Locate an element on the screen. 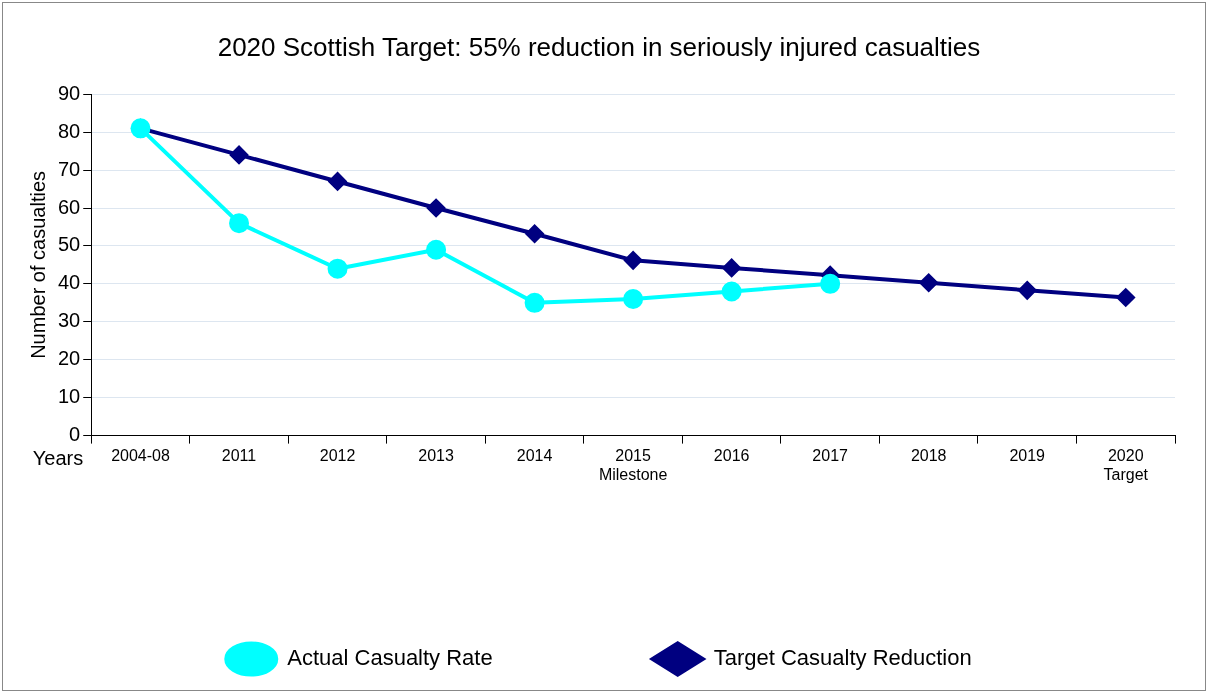  x-tick-label: 2014 is located at coordinates (534, 455).